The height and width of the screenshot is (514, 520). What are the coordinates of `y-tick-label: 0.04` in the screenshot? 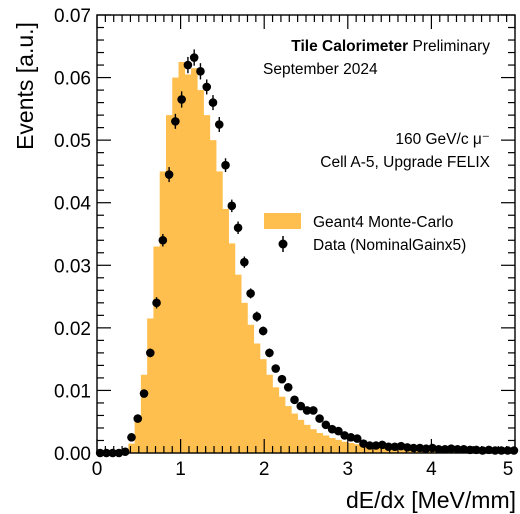 It's located at (72, 204).